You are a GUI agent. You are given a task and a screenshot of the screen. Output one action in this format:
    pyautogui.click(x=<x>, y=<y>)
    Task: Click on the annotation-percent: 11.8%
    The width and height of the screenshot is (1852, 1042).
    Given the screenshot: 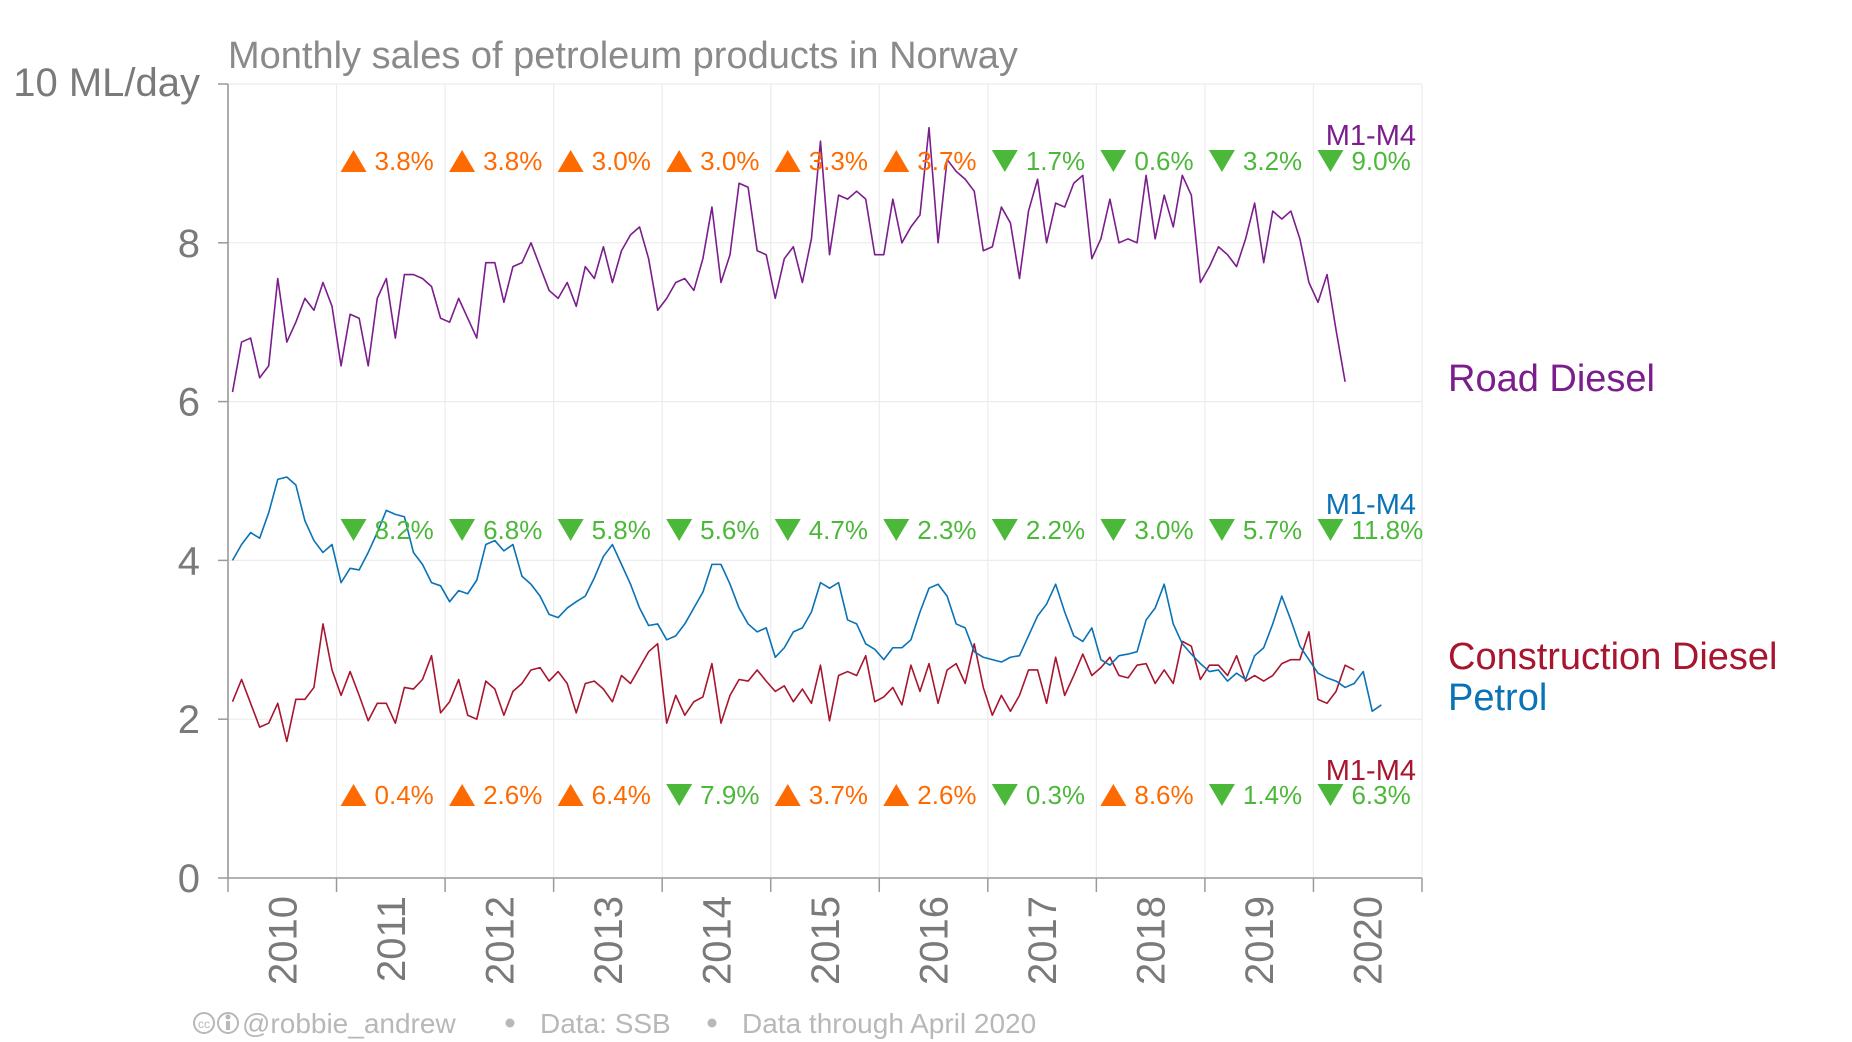 What is the action you would take?
    pyautogui.click(x=1387, y=530)
    